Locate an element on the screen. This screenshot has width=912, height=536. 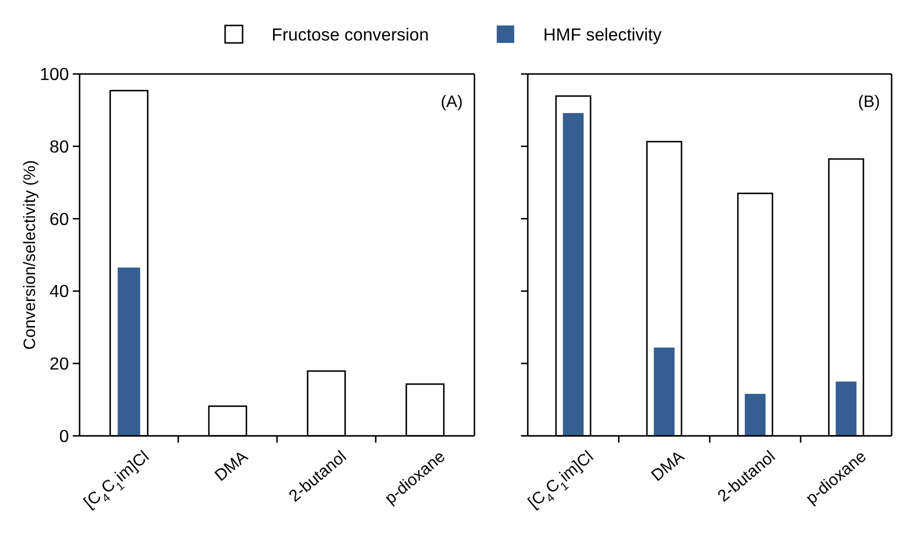
y-tick-label: 100 is located at coordinates (55, 74).